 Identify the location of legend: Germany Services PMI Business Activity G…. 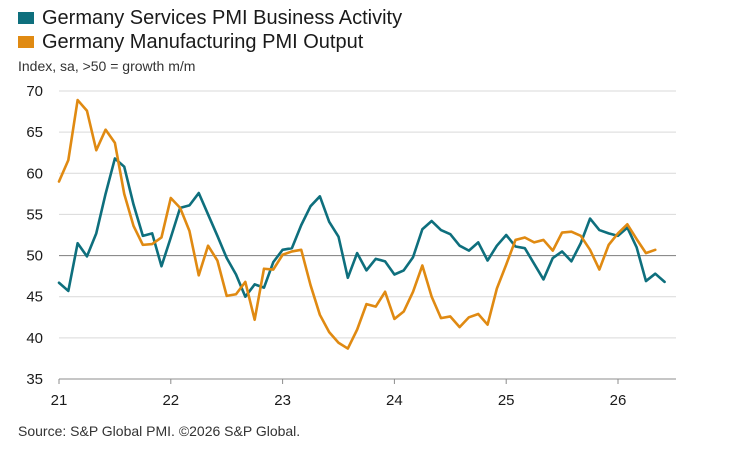
(210, 30).